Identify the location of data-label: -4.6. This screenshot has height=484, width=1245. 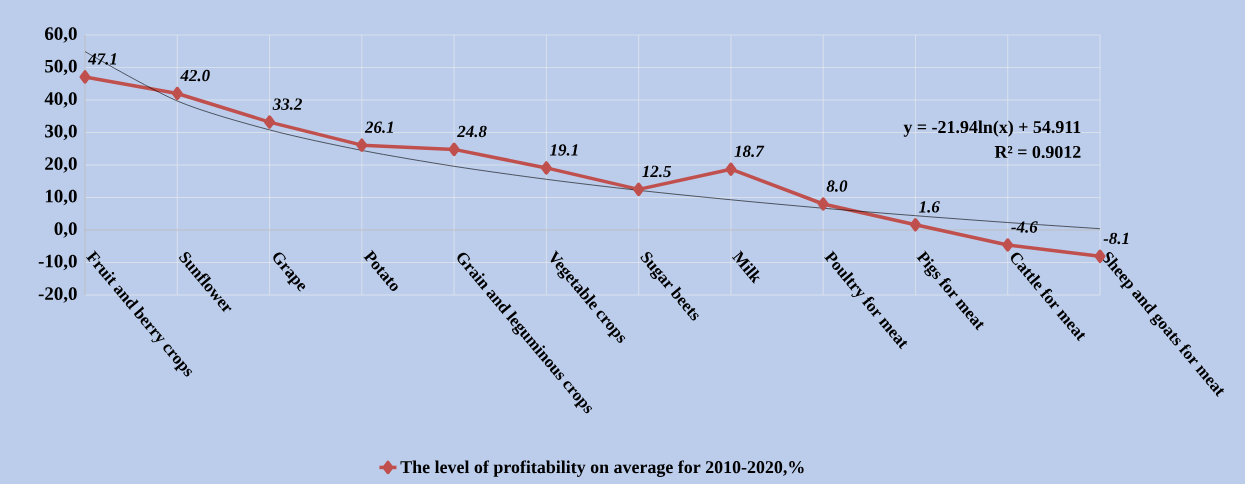
(1024, 227).